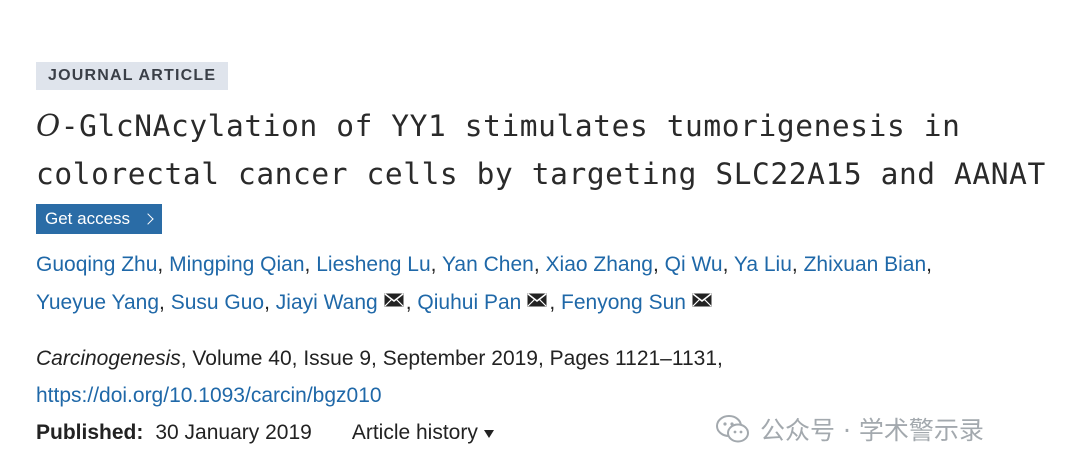 The image size is (1080, 473). I want to click on author-link: Liesheng Lu, so click(373, 264).